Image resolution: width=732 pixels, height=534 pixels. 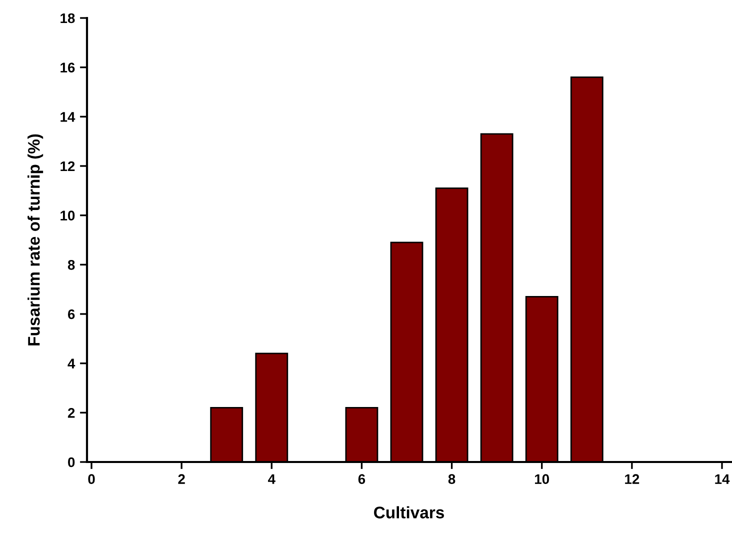 What do you see at coordinates (36, 240) in the screenshot?
I see `y-axis-title: Fusarium rate of turnip (%)` at bounding box center [36, 240].